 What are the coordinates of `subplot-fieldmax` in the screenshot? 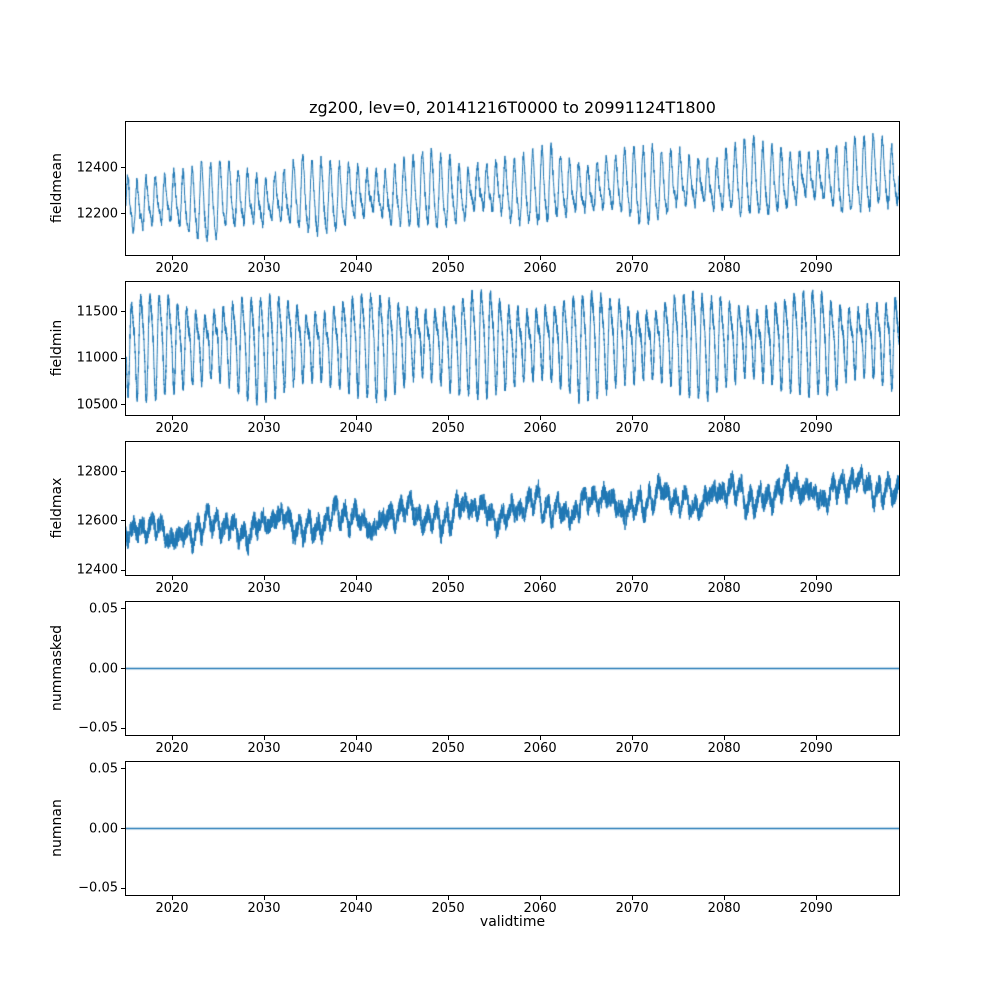 It's located at (512, 508).